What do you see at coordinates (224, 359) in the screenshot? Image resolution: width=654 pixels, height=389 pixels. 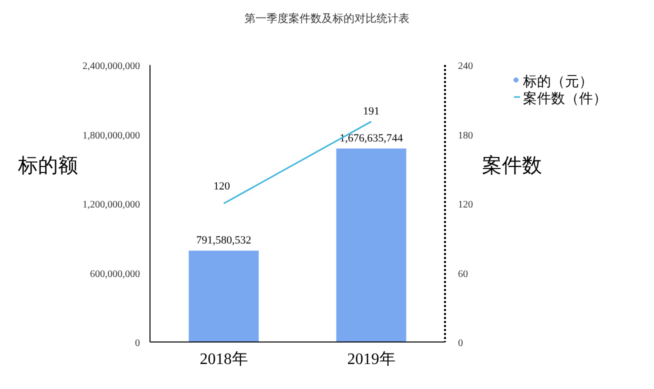 I see `x-tick-label: 2018年` at bounding box center [224, 359].